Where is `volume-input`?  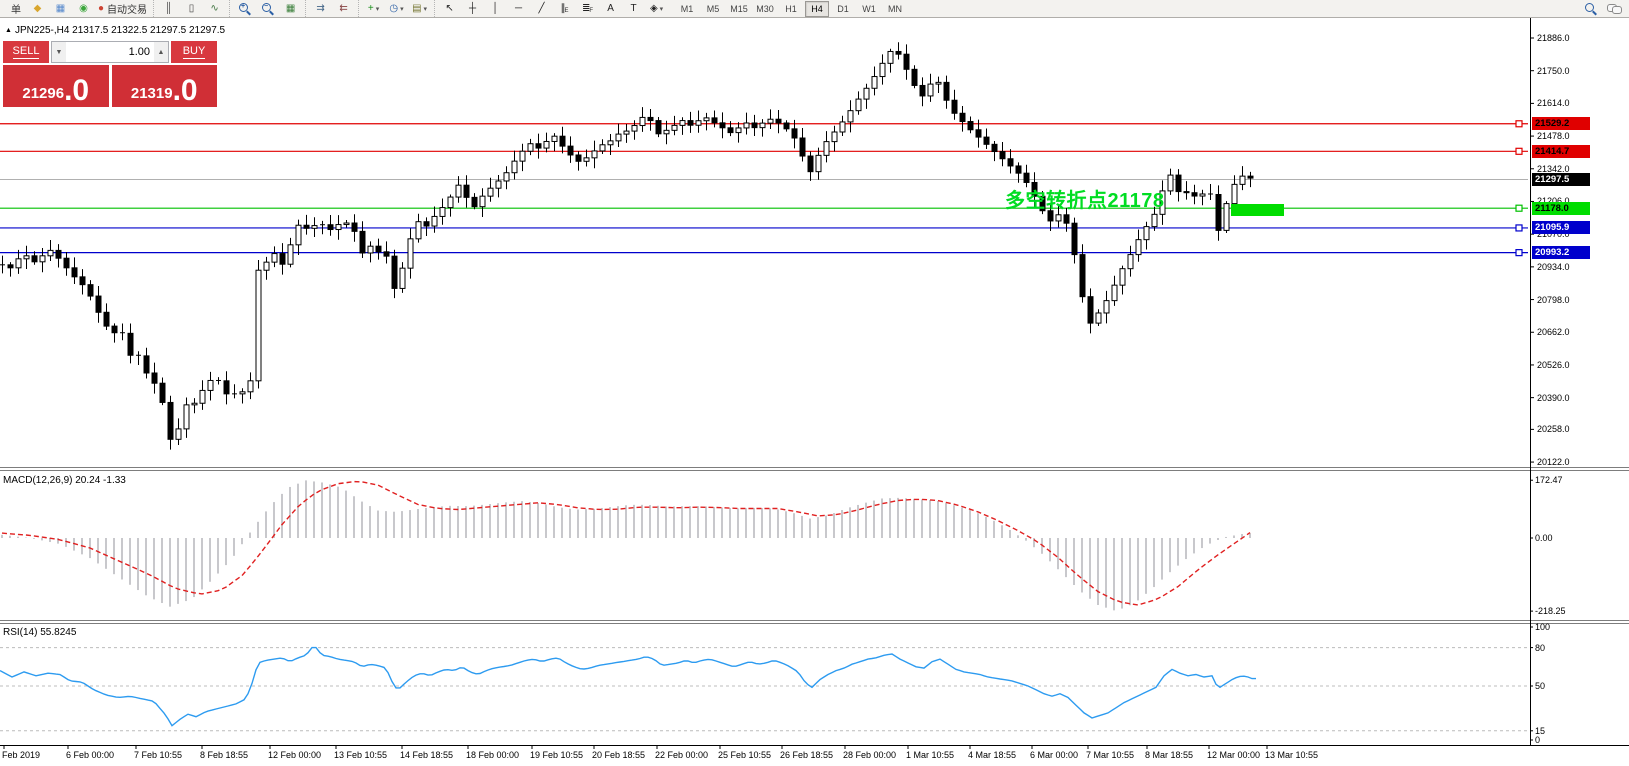 volume-input is located at coordinates (110, 52).